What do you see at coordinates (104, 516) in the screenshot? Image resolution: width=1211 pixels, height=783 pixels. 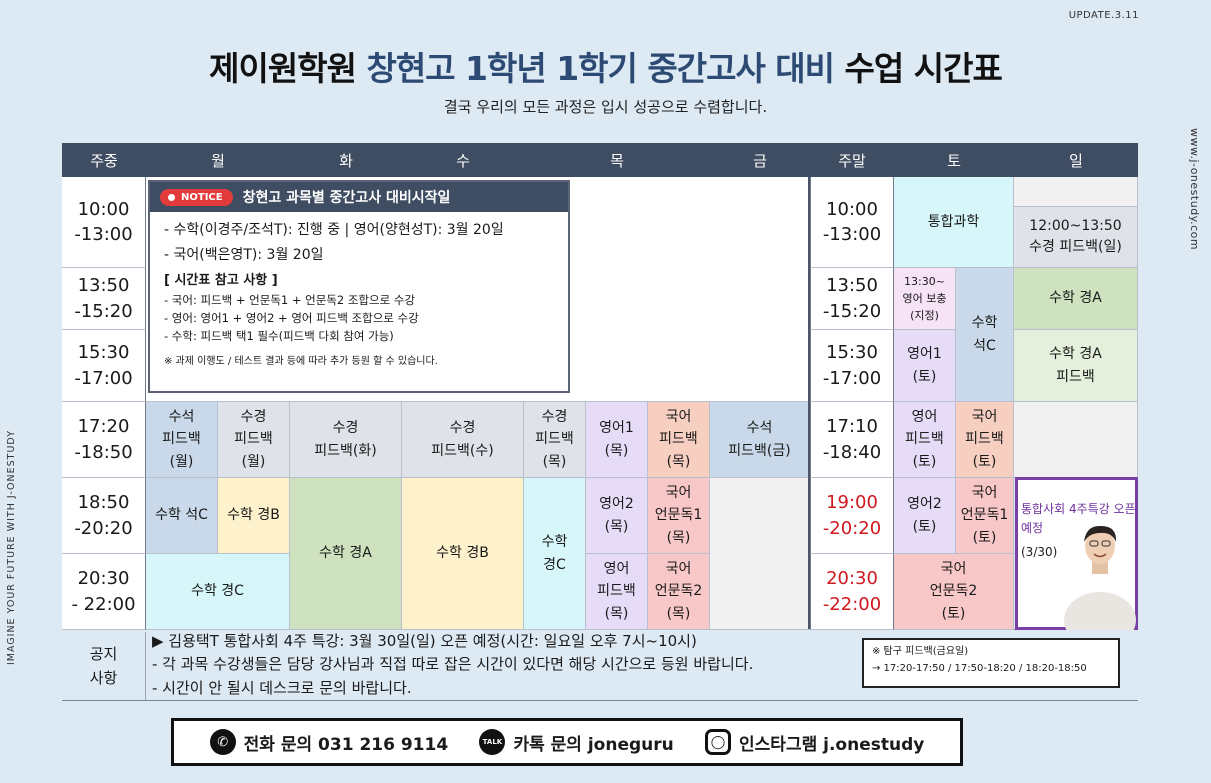 I see `time-weekday-5: 18:50 -20:20` at bounding box center [104, 516].